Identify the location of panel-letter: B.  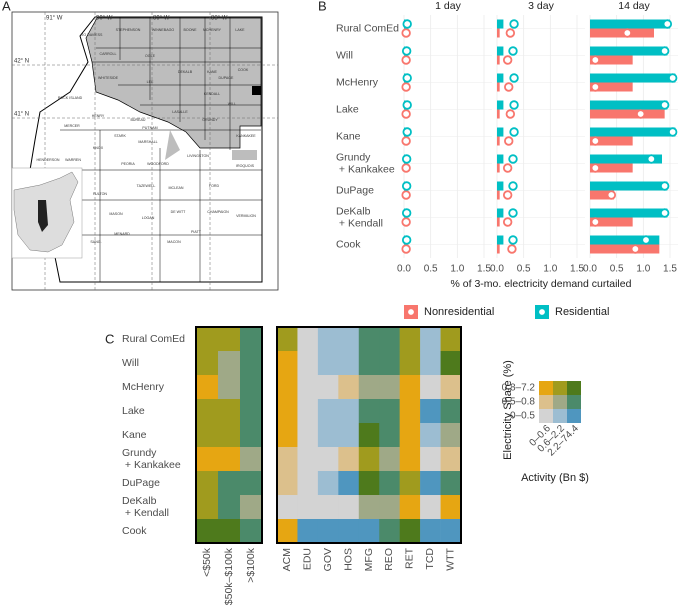
(322, 6).